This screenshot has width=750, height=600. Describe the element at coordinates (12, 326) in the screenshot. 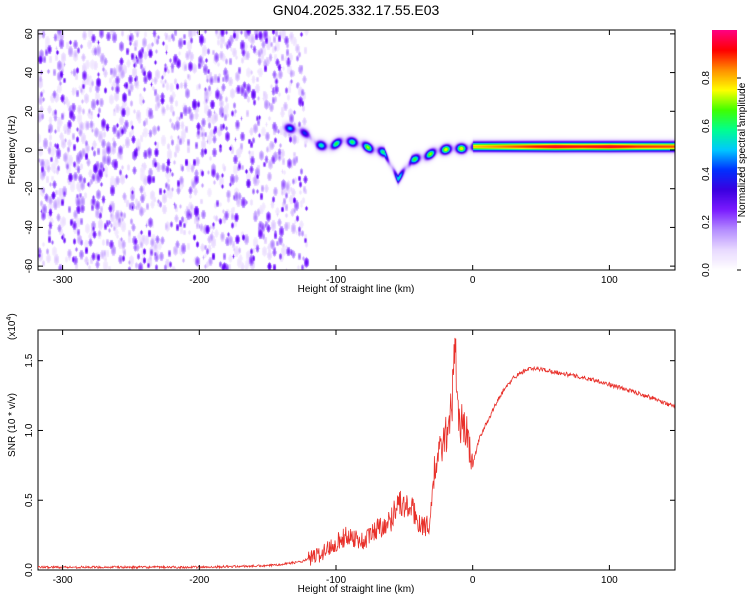

I see `snr-y-multiplier: (x104)` at that location.